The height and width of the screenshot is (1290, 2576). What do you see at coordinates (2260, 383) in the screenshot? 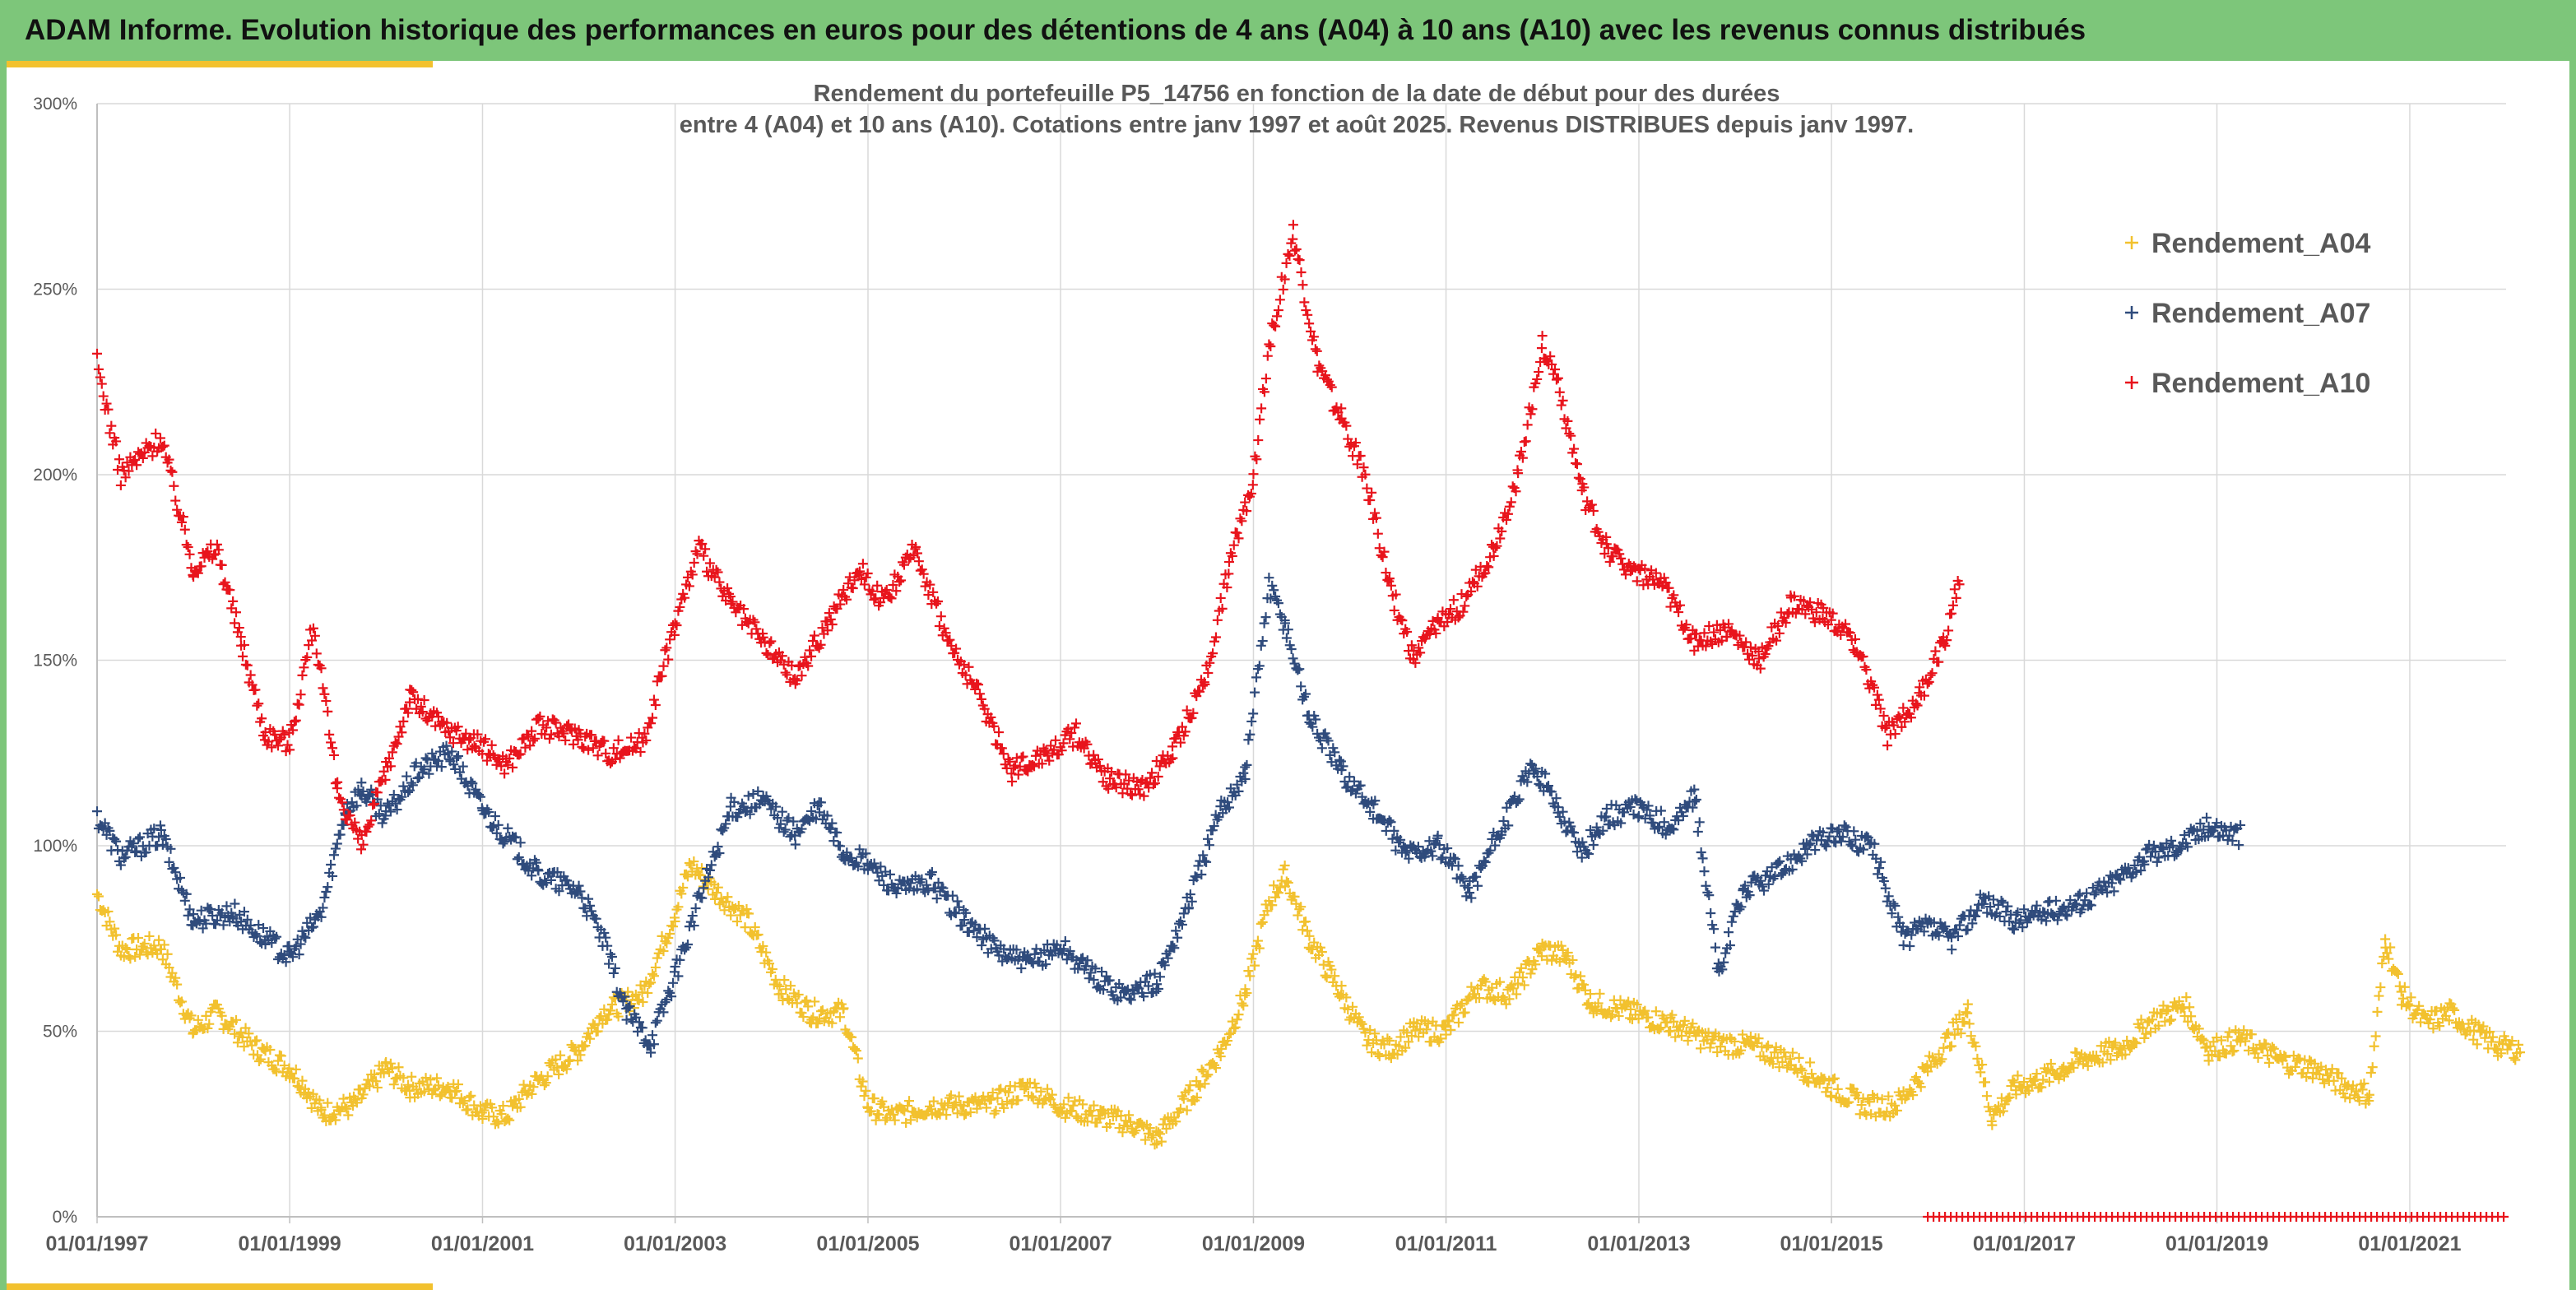
I see `legend-label: Rendement_A10` at bounding box center [2260, 383].